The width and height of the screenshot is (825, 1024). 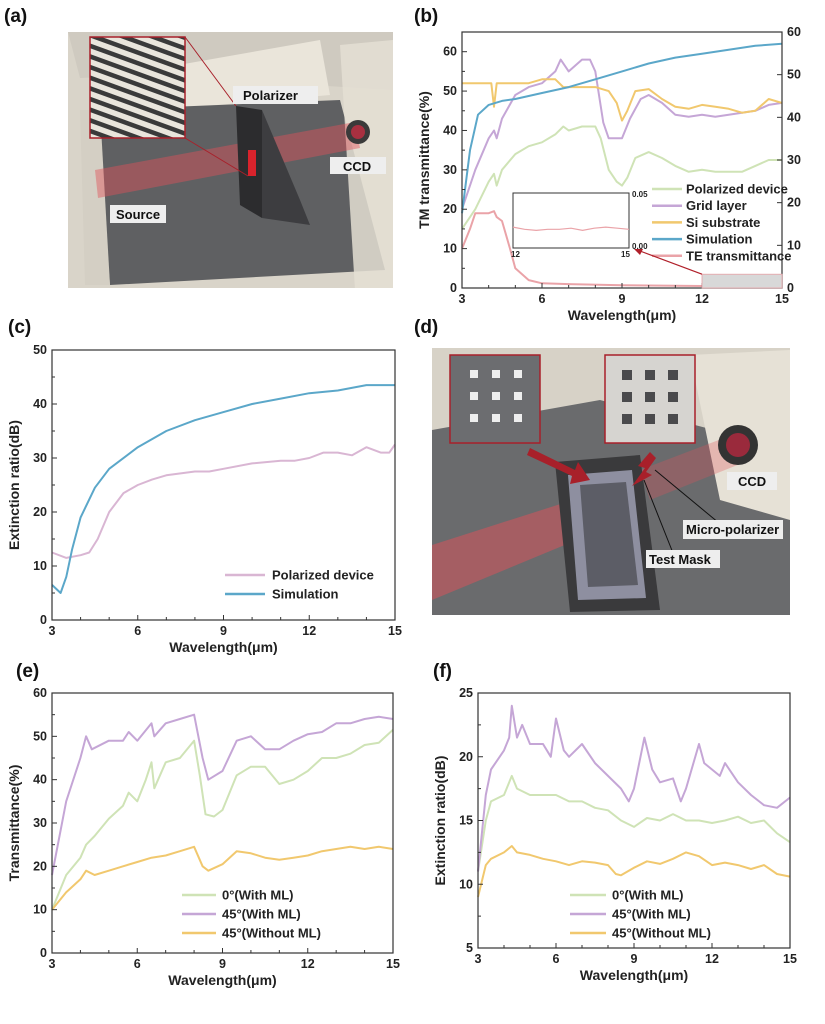 I want to click on y-right-tick-label: 40, so click(x=794, y=117).